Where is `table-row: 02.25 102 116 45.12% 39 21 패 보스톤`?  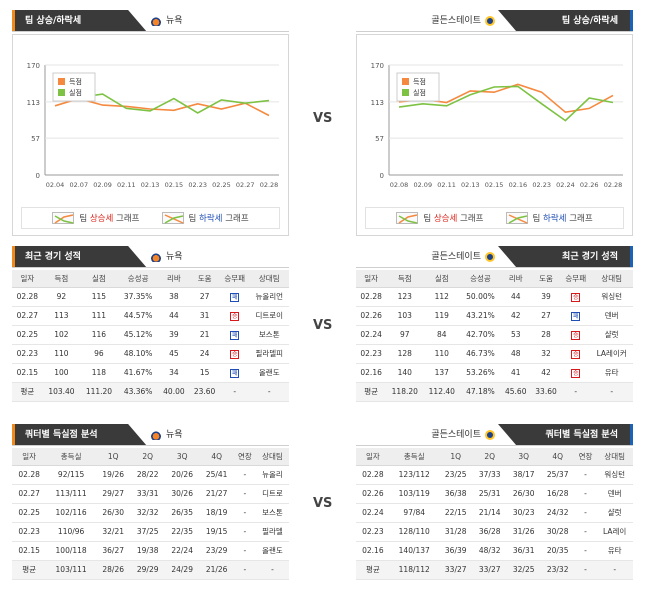
table-row: 02.25 102 116 45.12% 39 21 패 보스톤 is located at coordinates (150, 335).